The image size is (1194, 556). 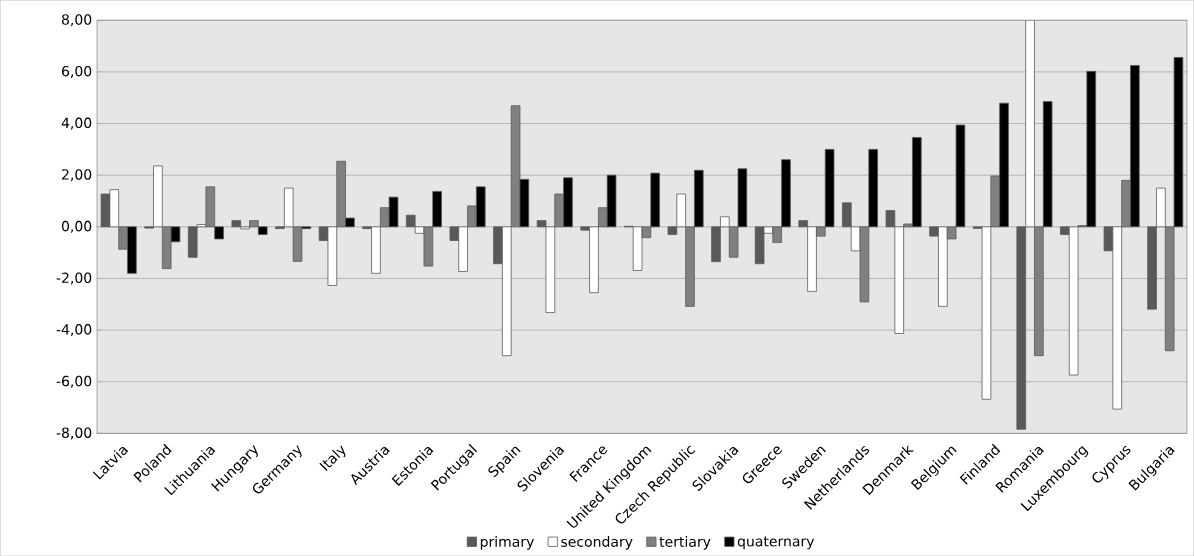 What do you see at coordinates (77, 71) in the screenshot?
I see `y-tick-label: 6,00` at bounding box center [77, 71].